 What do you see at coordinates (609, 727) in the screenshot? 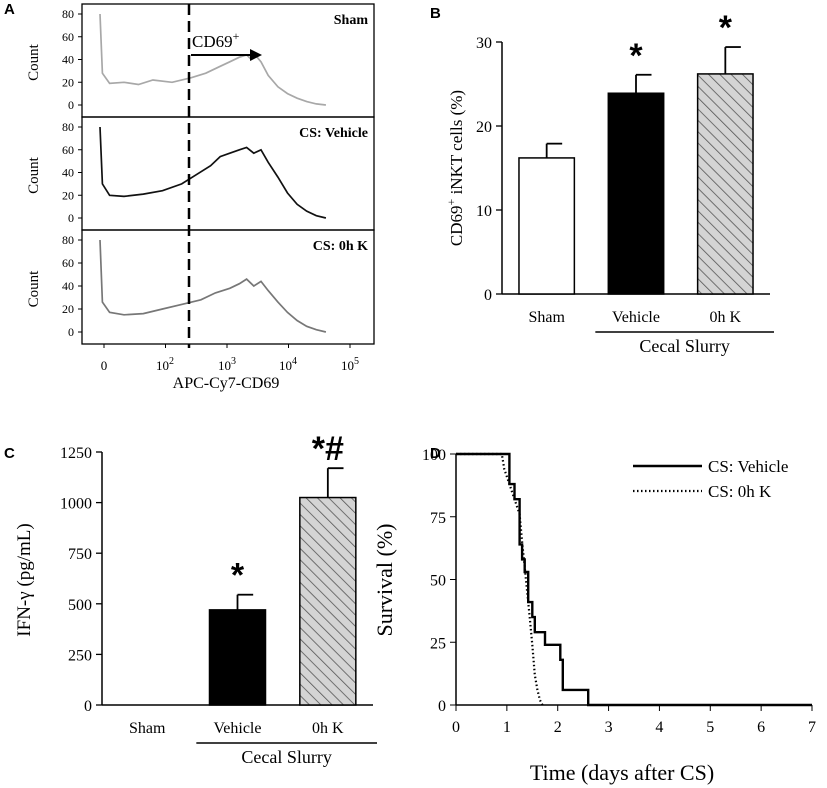
I see `x-tick-label: 3` at bounding box center [609, 727].